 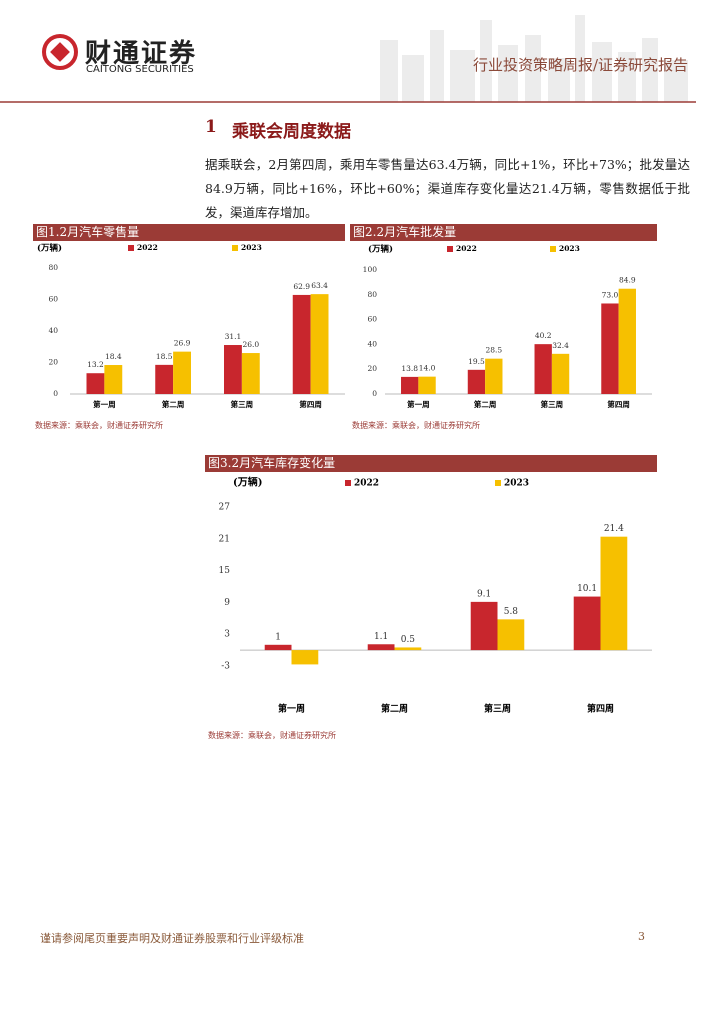 I want to click on section-number: 1, so click(x=211, y=127).